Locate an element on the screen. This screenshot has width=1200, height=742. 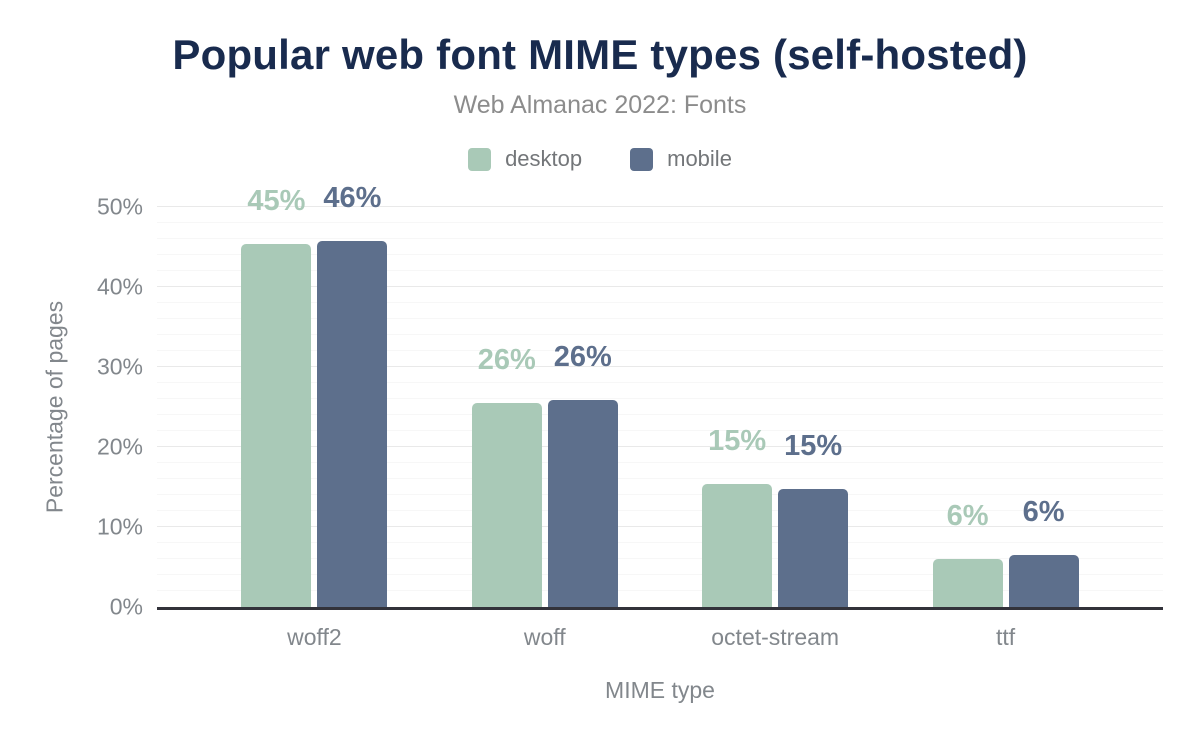
legend-item-mobile: mobile is located at coordinates (681, 159).